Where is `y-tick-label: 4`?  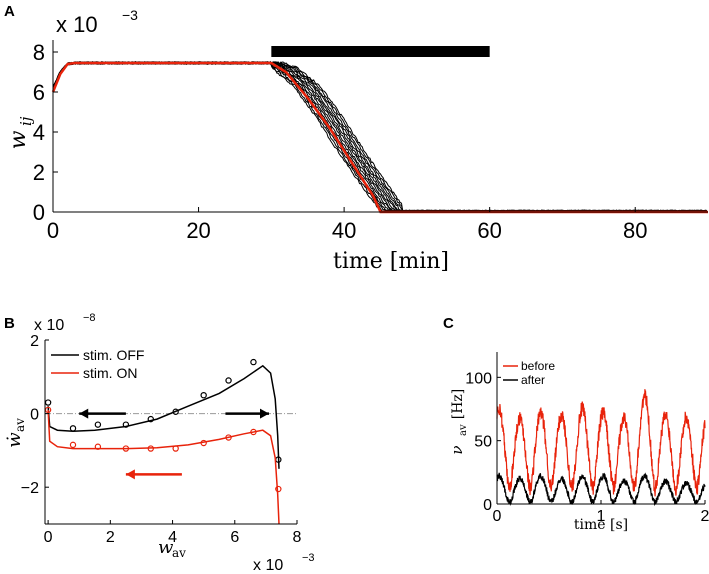 y-tick-label: 4 is located at coordinates (39, 132).